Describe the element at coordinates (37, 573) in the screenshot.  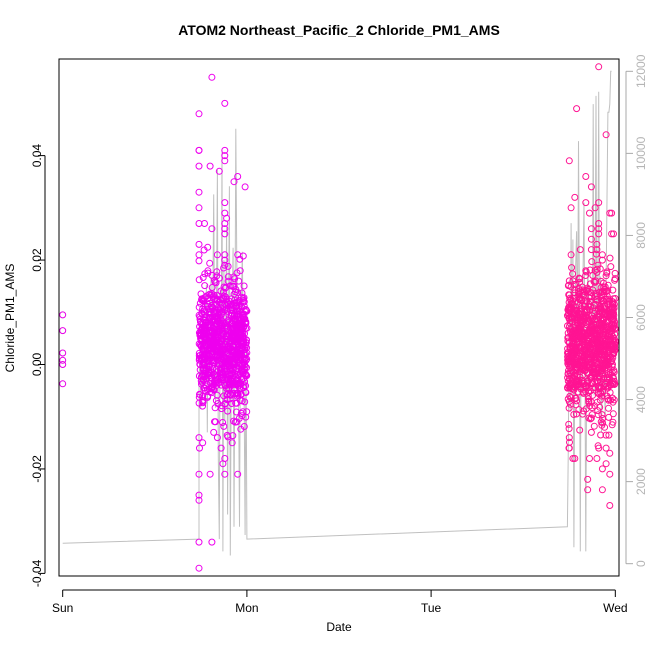
I see `y-tick-label: -0.04` at that location.